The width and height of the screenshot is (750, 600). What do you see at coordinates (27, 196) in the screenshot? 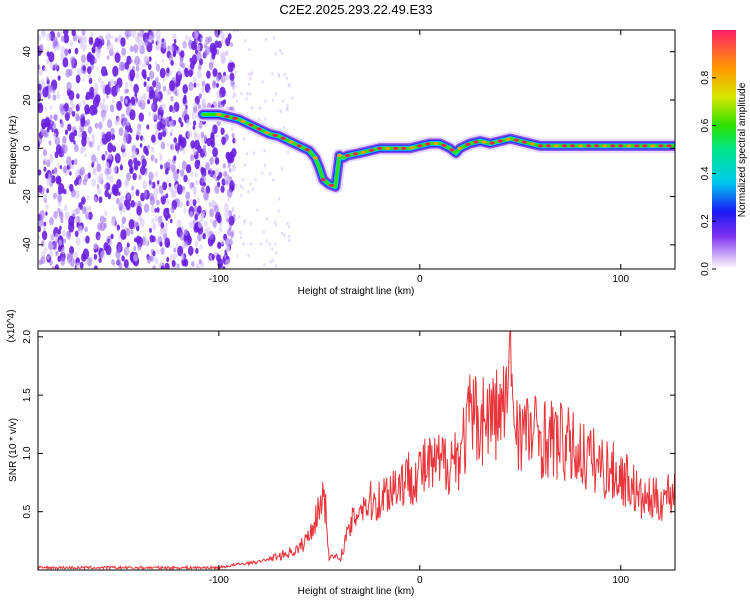
I see `y-tick-label: -20` at bounding box center [27, 196].